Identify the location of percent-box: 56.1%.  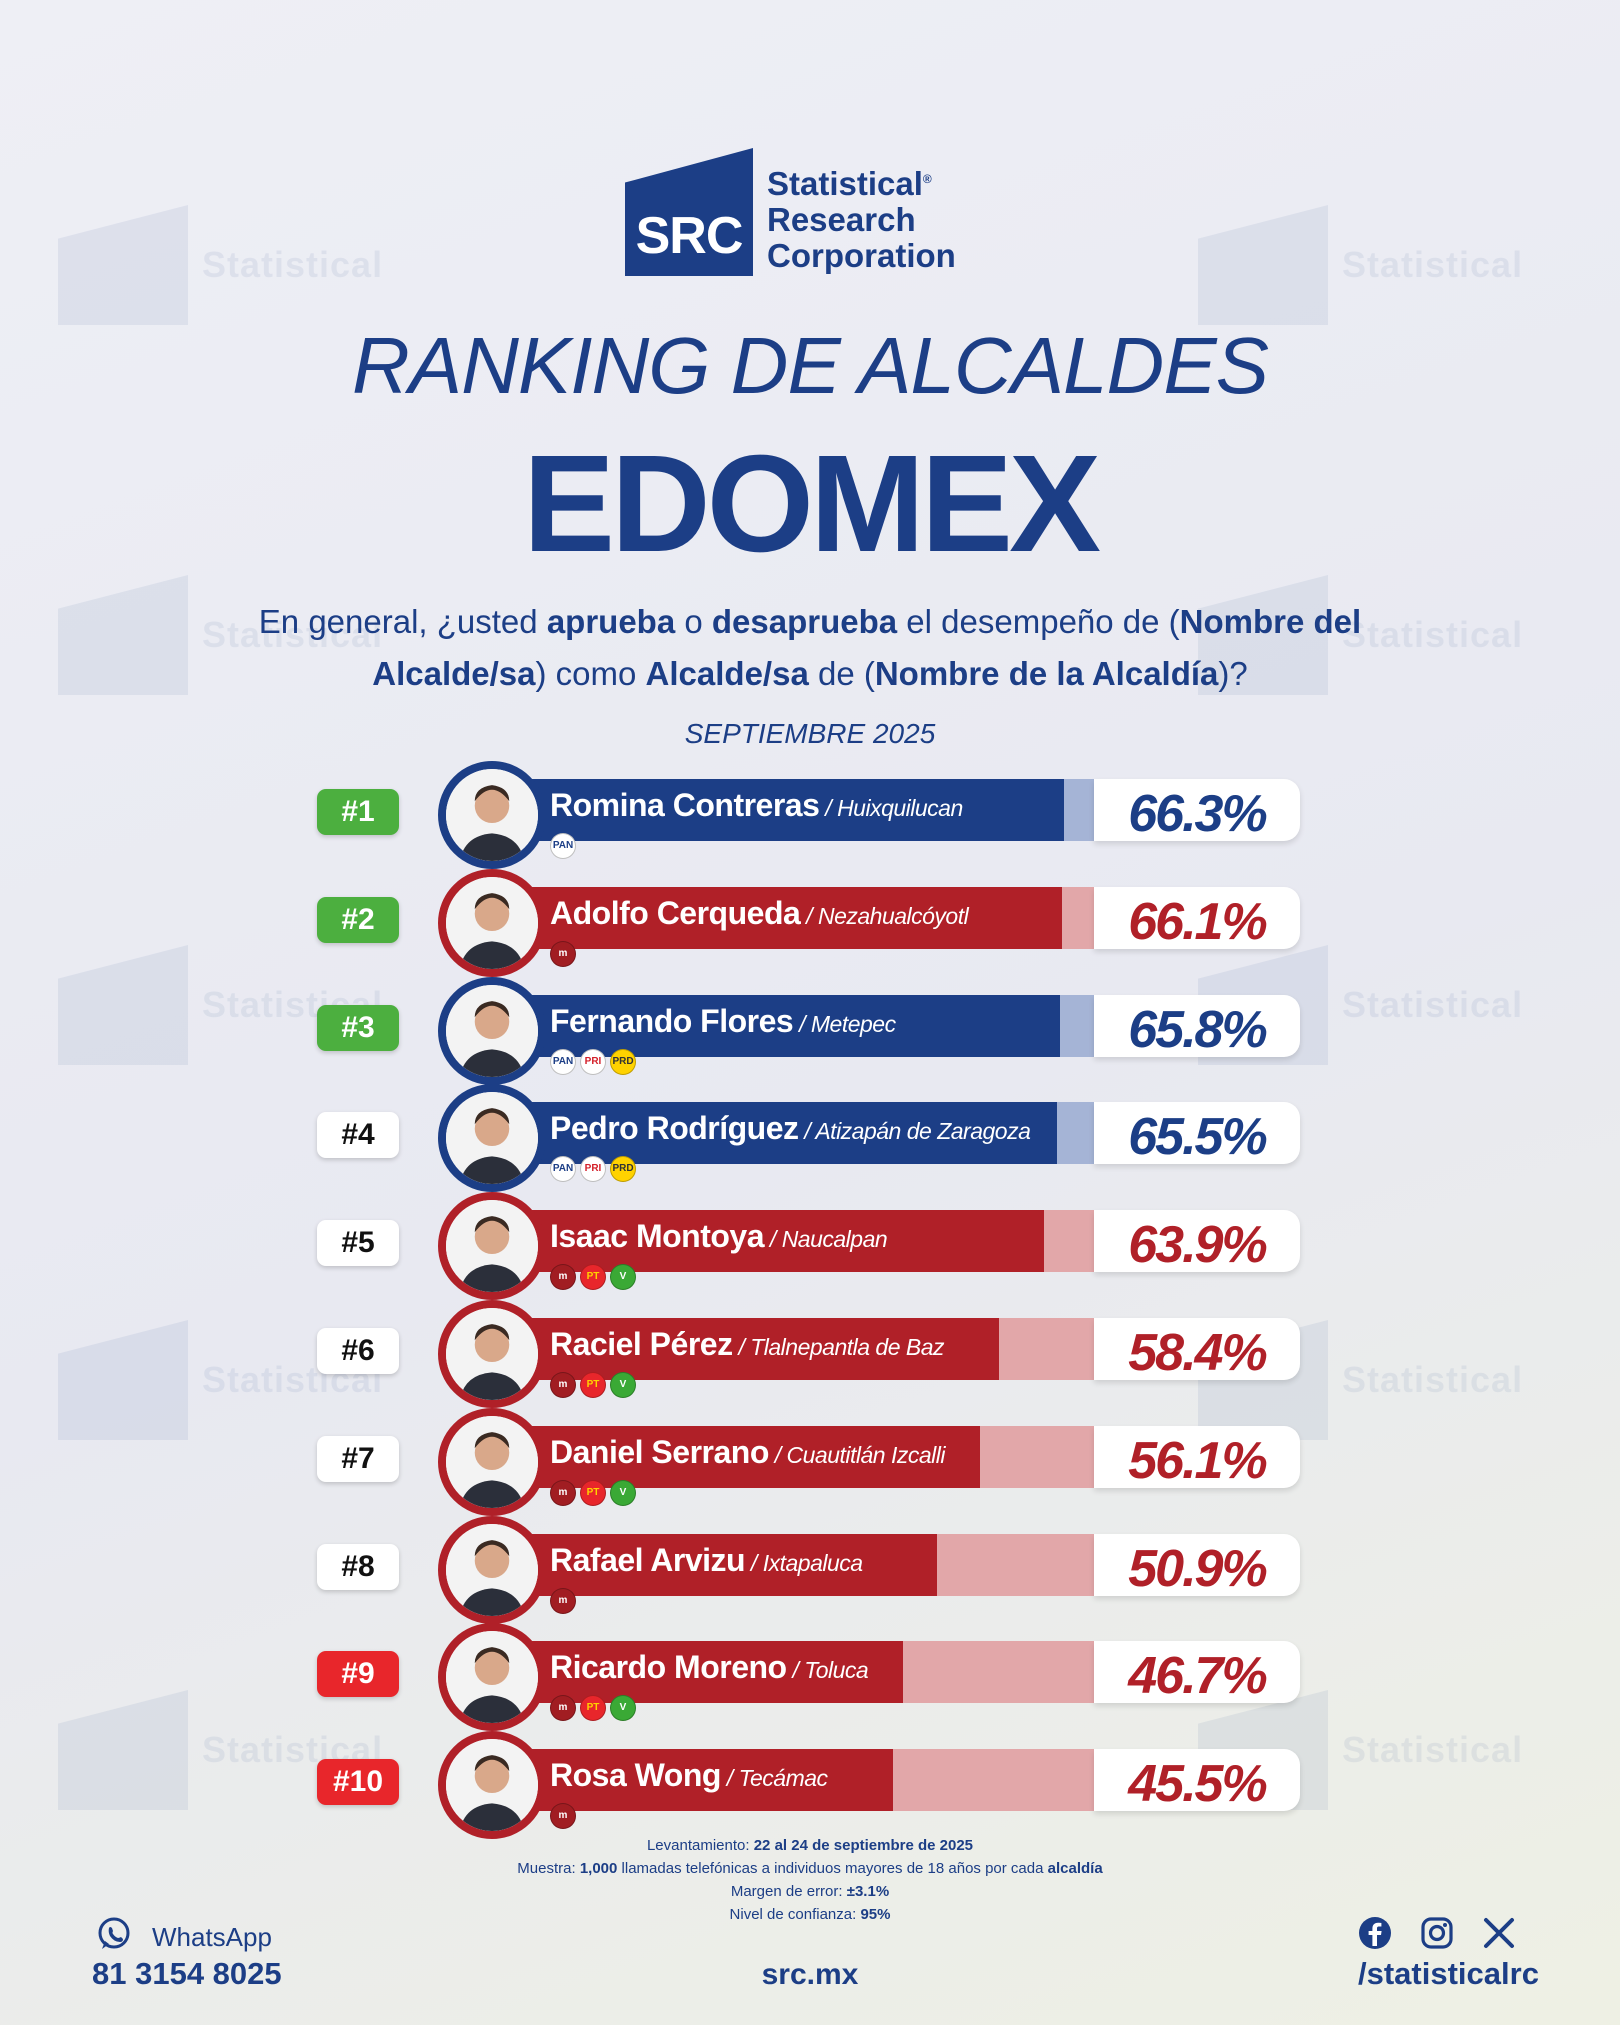
(1197, 1457).